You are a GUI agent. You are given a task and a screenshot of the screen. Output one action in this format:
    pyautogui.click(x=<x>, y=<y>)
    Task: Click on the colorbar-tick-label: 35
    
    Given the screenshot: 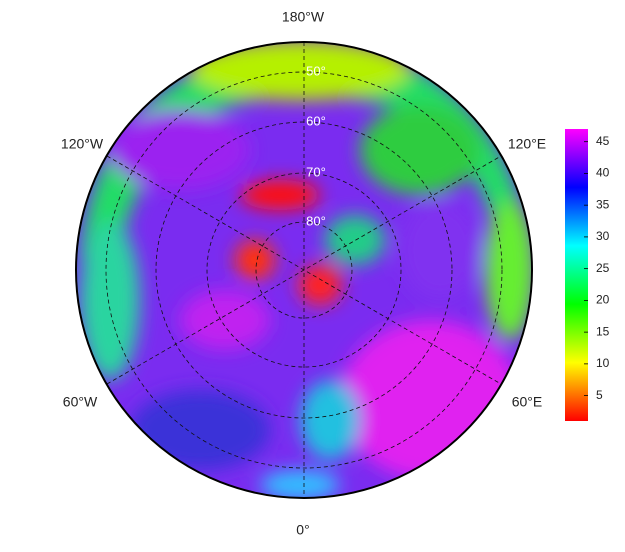 What is the action you would take?
    pyautogui.click(x=603, y=204)
    